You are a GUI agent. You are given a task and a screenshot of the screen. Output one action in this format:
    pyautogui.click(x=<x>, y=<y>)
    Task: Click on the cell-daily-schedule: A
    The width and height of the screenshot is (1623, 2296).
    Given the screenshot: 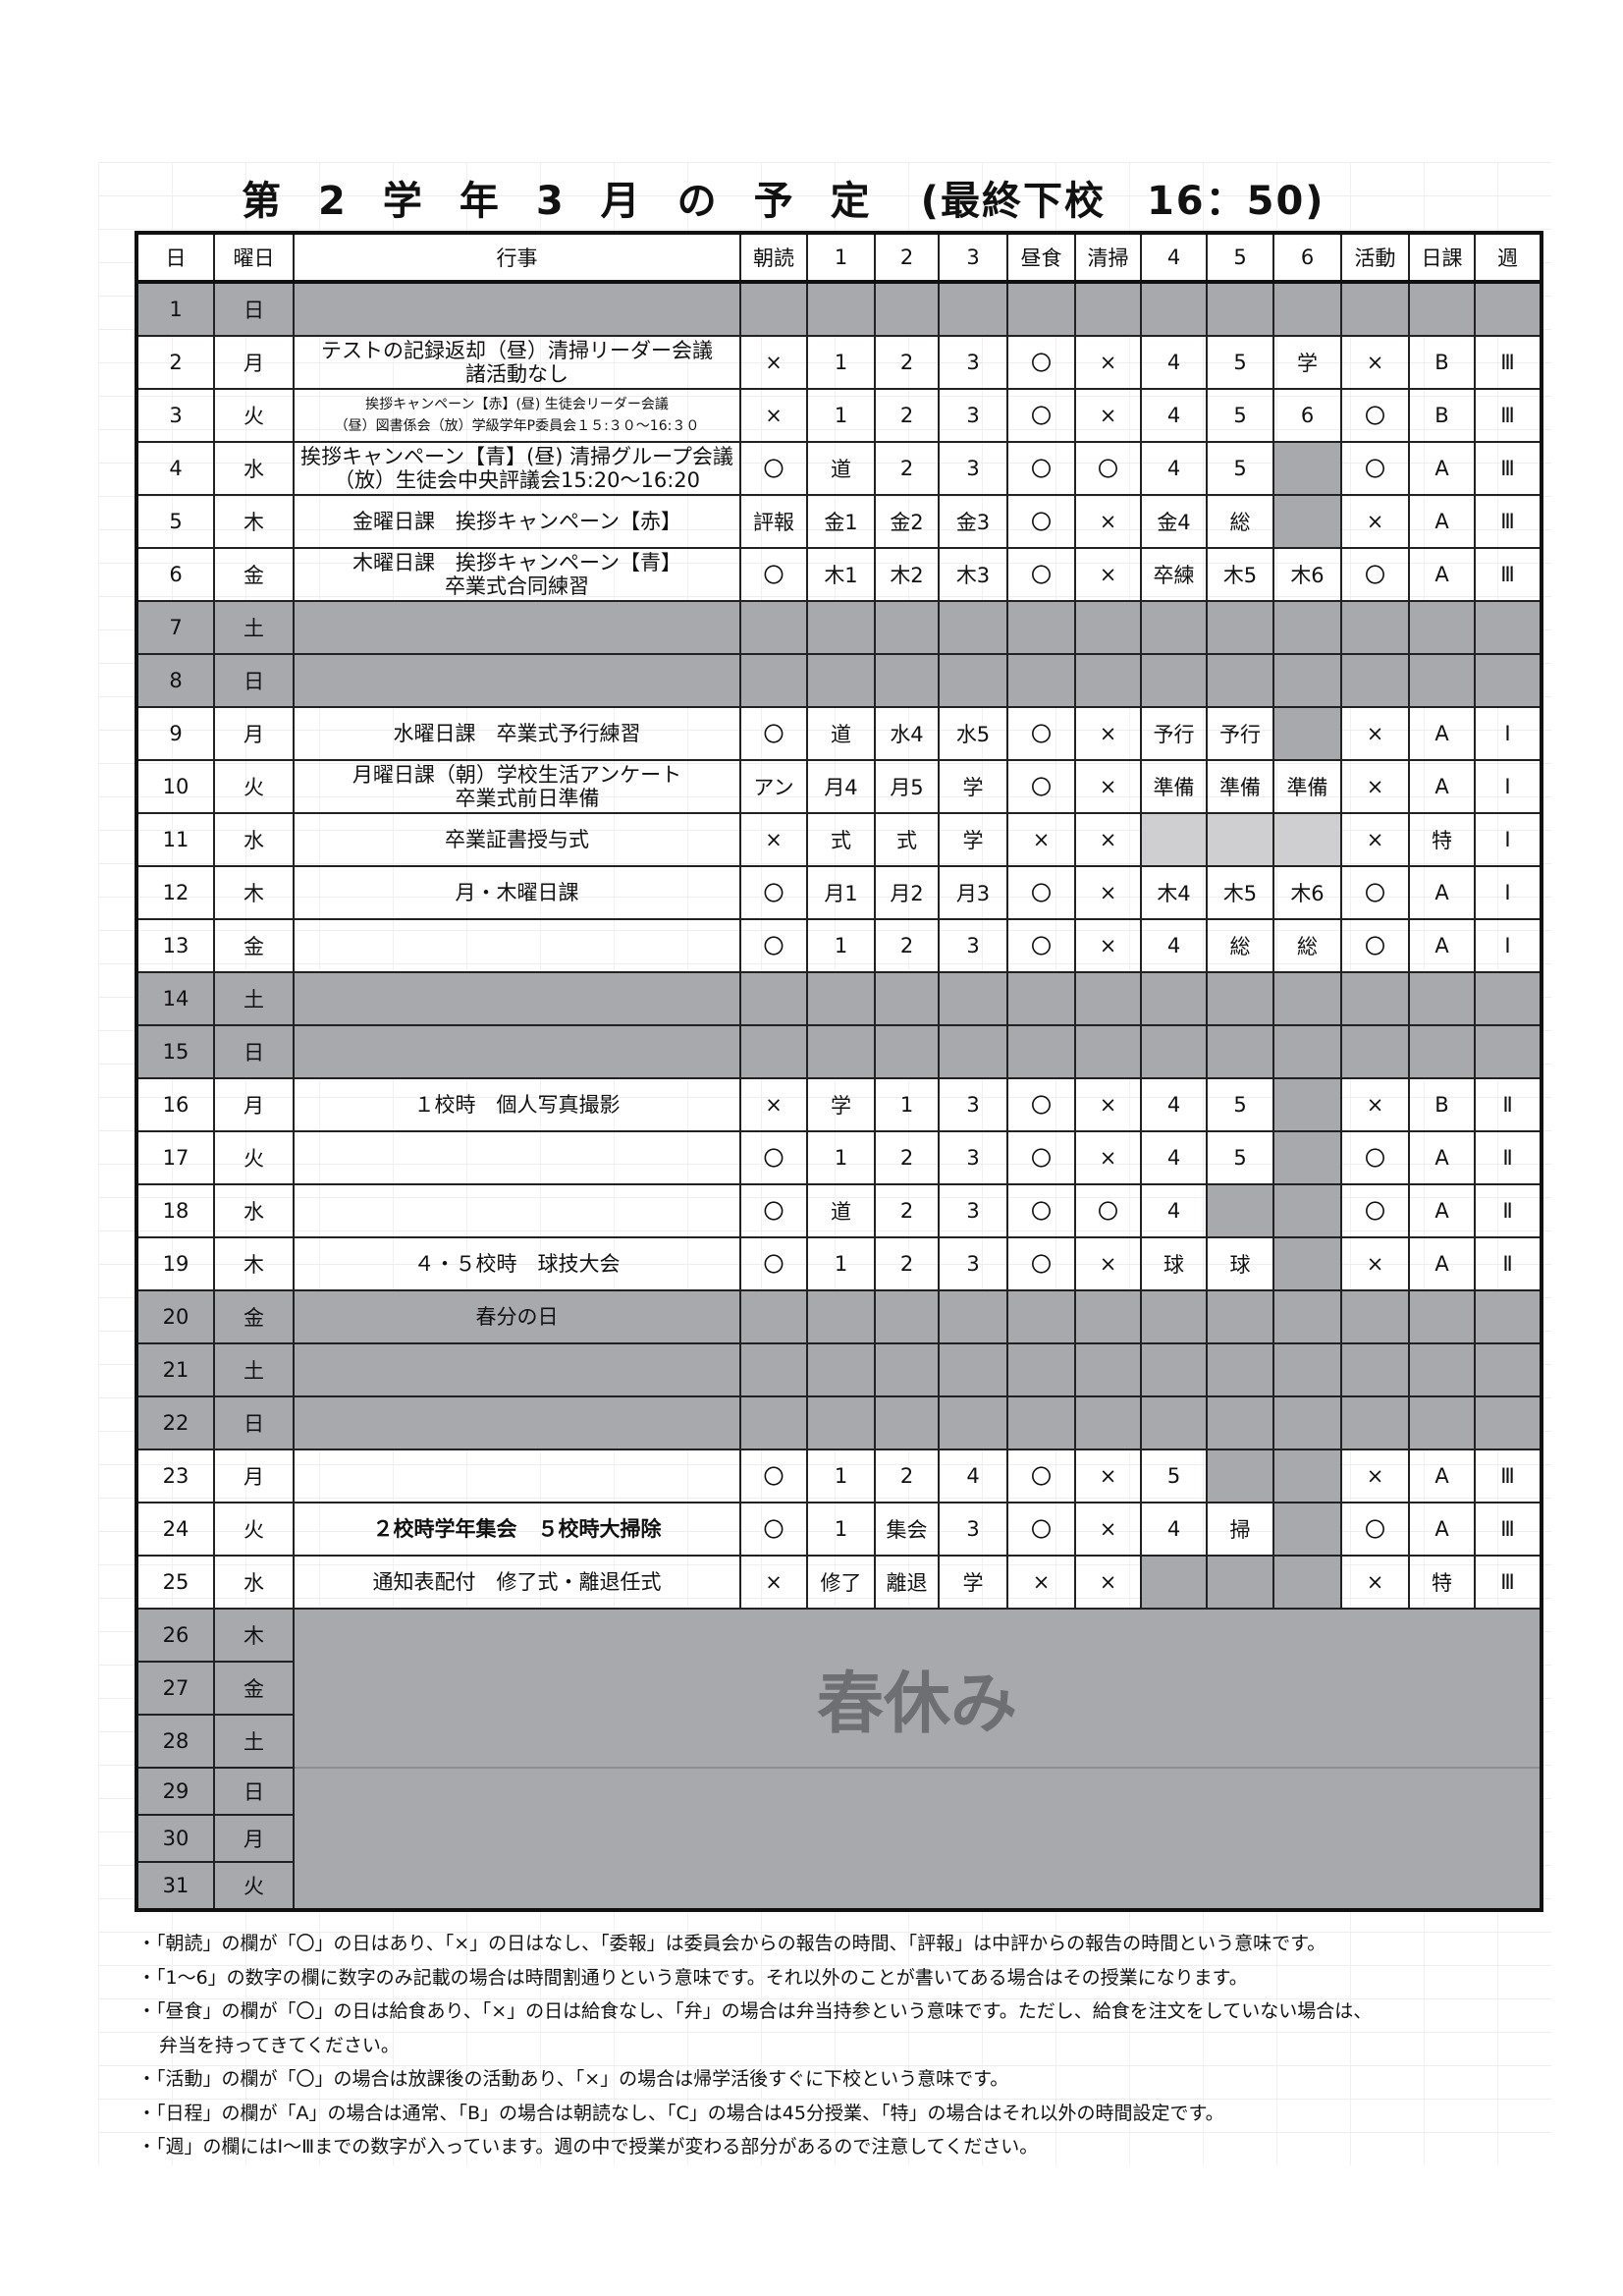 What is the action you would take?
    pyautogui.click(x=1442, y=574)
    